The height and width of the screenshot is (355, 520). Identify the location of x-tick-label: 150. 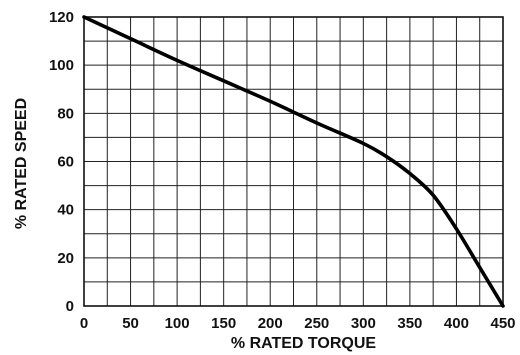
(223, 323).